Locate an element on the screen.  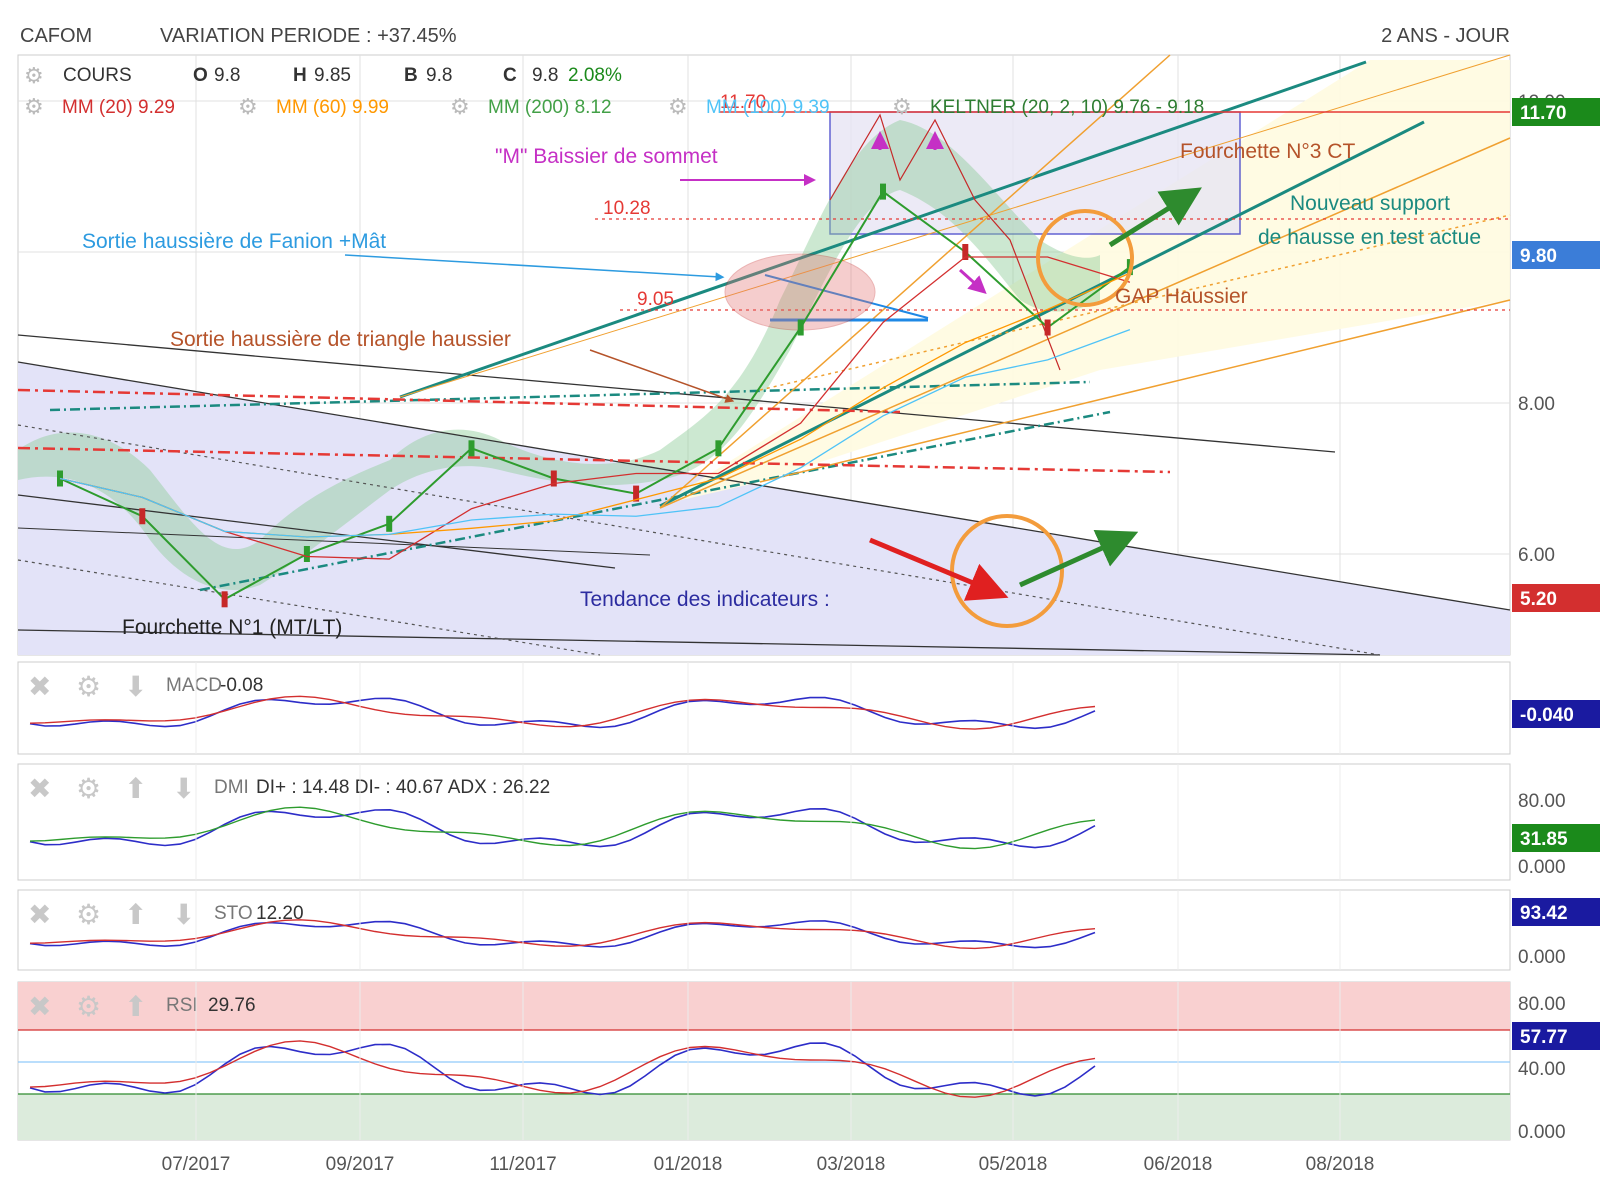
sto-panel: ✖ ⚙ ⬆ ⬇ STO 12.20 93.42 0.000 is located at coordinates (808, 930).